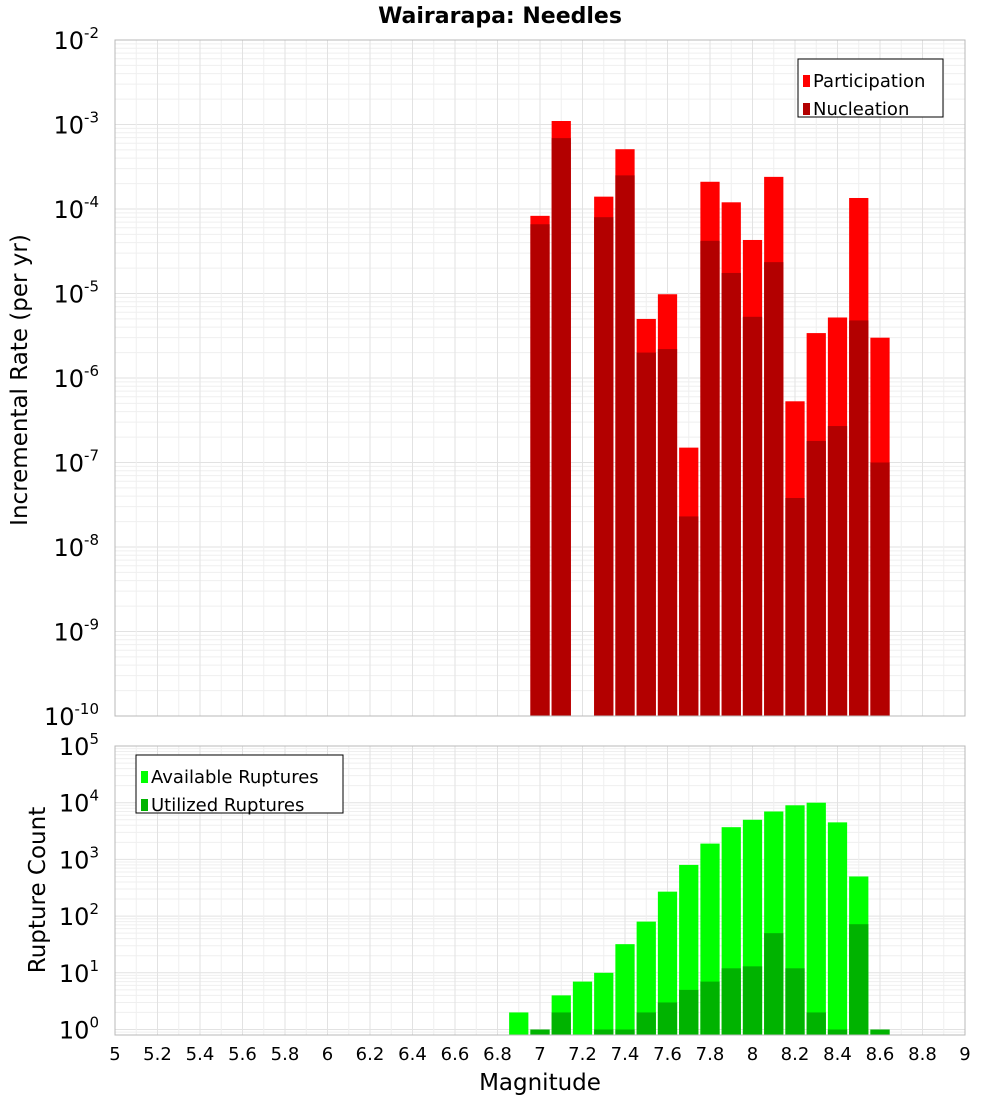 The width and height of the screenshot is (1000, 1100). What do you see at coordinates (76, 462) in the screenshot?
I see `top-y-tick-label: 10⁻⁷` at bounding box center [76, 462].